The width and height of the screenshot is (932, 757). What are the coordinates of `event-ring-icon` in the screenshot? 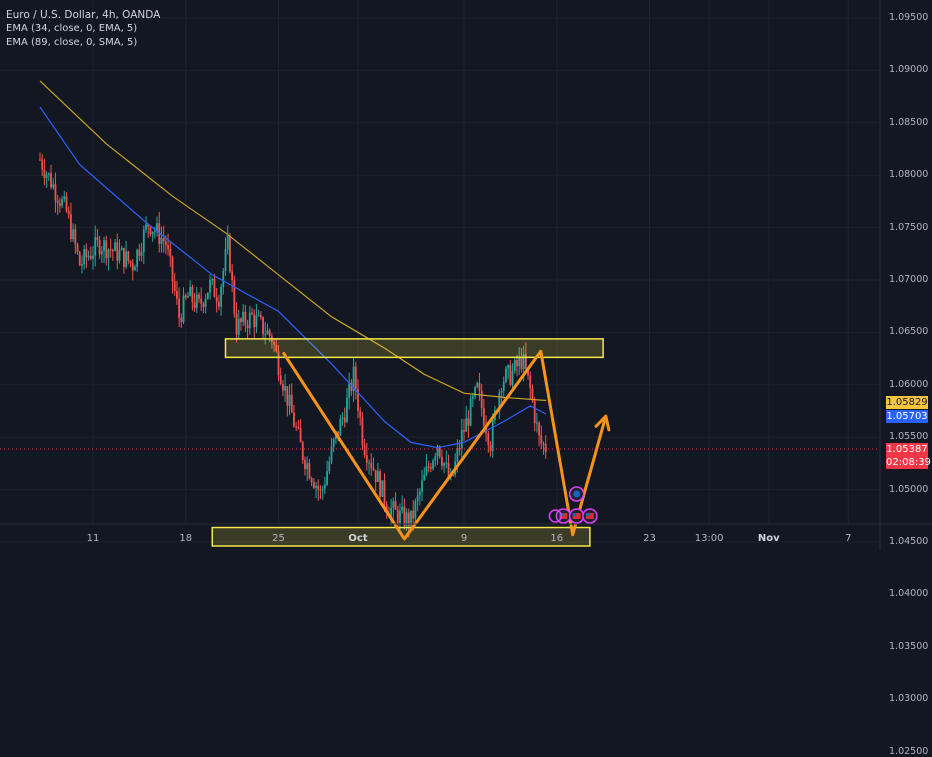 It's located at (555, 516).